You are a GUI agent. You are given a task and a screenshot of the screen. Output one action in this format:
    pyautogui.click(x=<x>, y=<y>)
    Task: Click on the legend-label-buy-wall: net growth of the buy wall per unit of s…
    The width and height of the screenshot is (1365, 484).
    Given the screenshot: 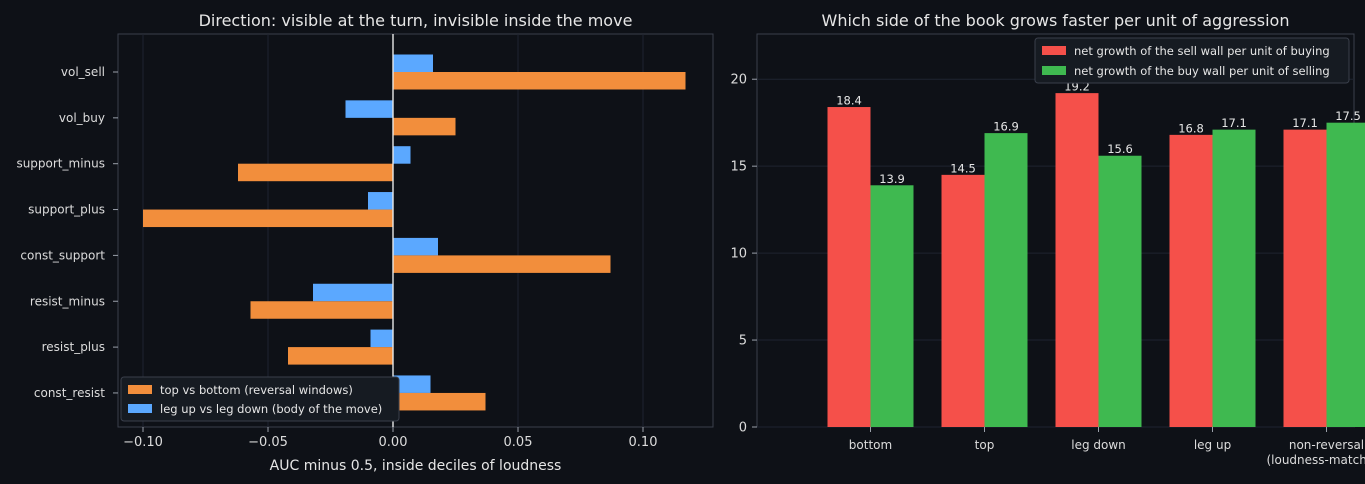 What is the action you would take?
    pyautogui.click(x=1202, y=71)
    